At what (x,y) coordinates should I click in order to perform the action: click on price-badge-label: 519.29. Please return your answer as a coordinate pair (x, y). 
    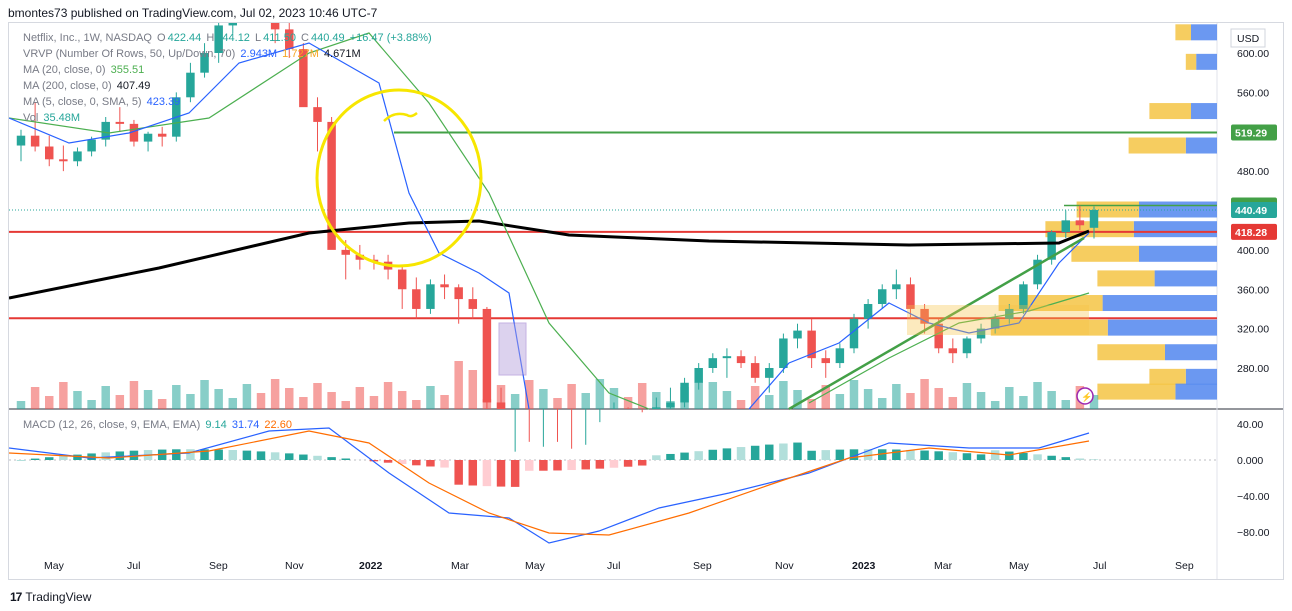
    Looking at the image, I should click on (1251, 133).